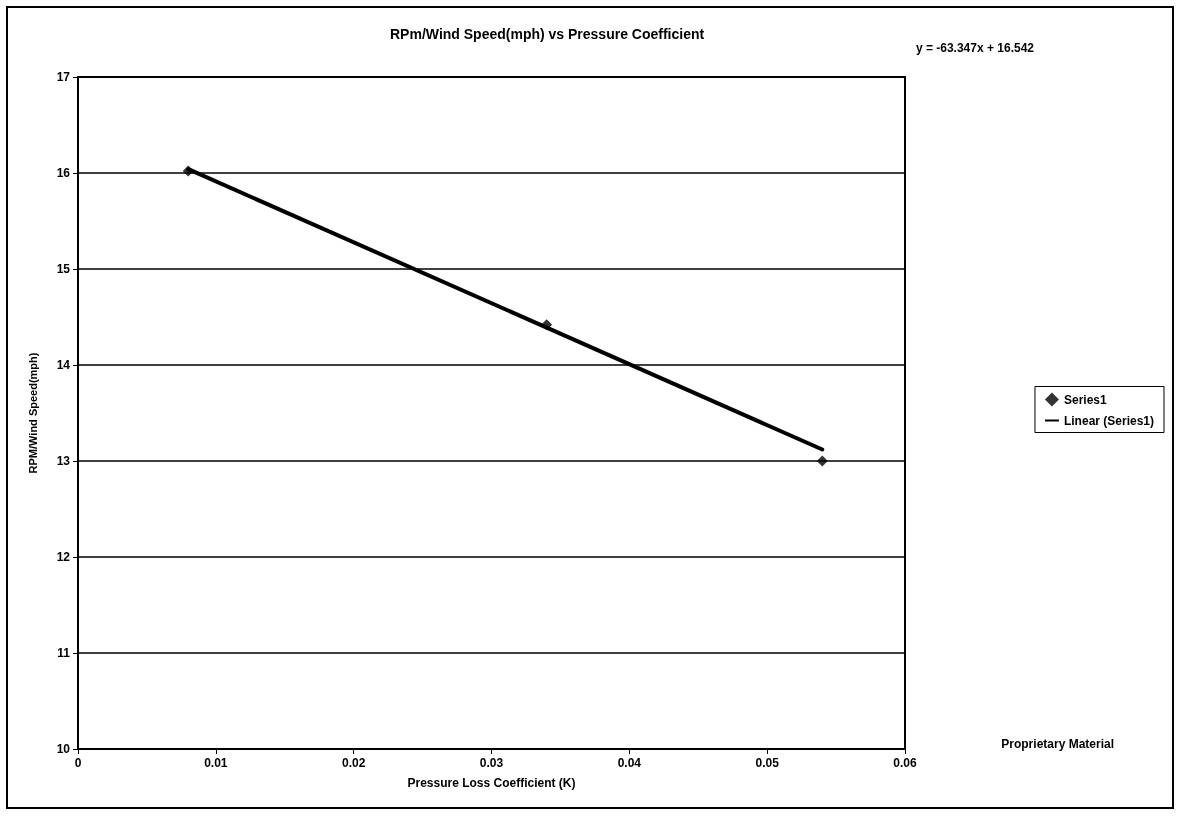 This screenshot has width=1184, height=819. What do you see at coordinates (63, 461) in the screenshot?
I see `y-tick-label: 13` at bounding box center [63, 461].